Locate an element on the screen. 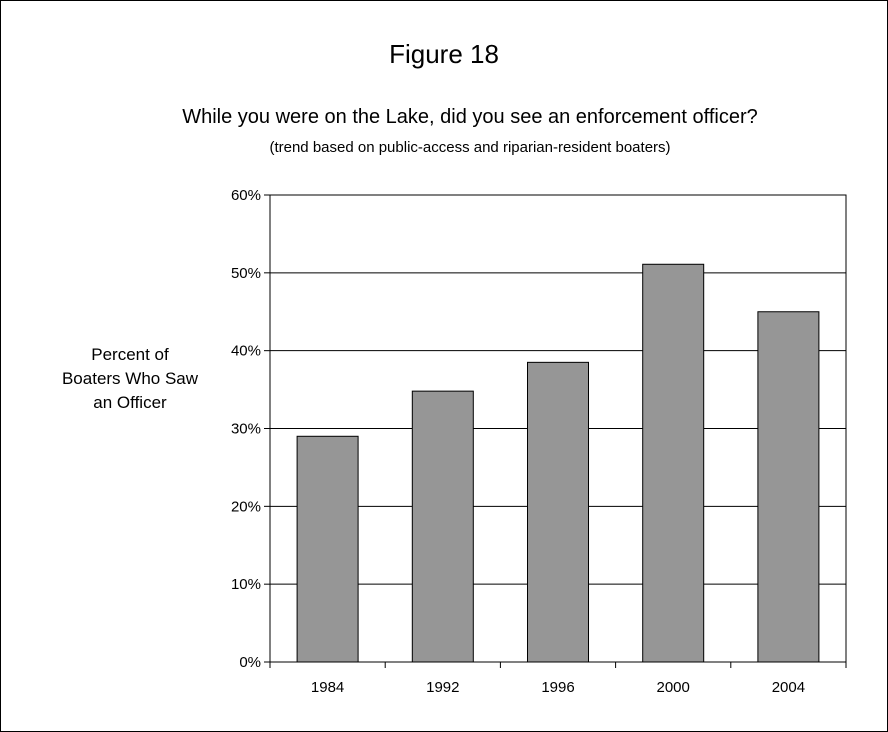  x-tick-label: 2000 is located at coordinates (673, 687).